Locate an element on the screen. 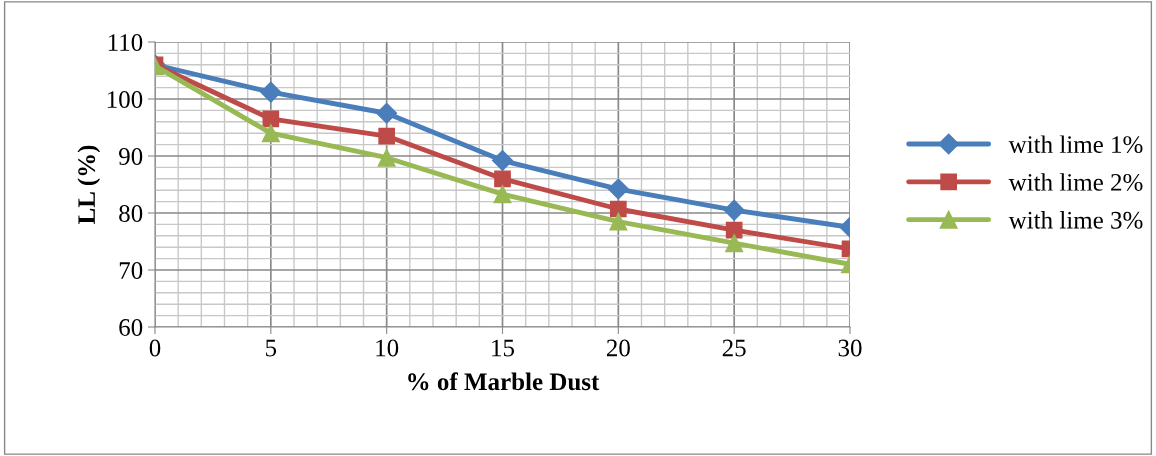 This screenshot has height=456, width=1156. x-axis-title: % of Marble Dust is located at coordinates (504, 381).